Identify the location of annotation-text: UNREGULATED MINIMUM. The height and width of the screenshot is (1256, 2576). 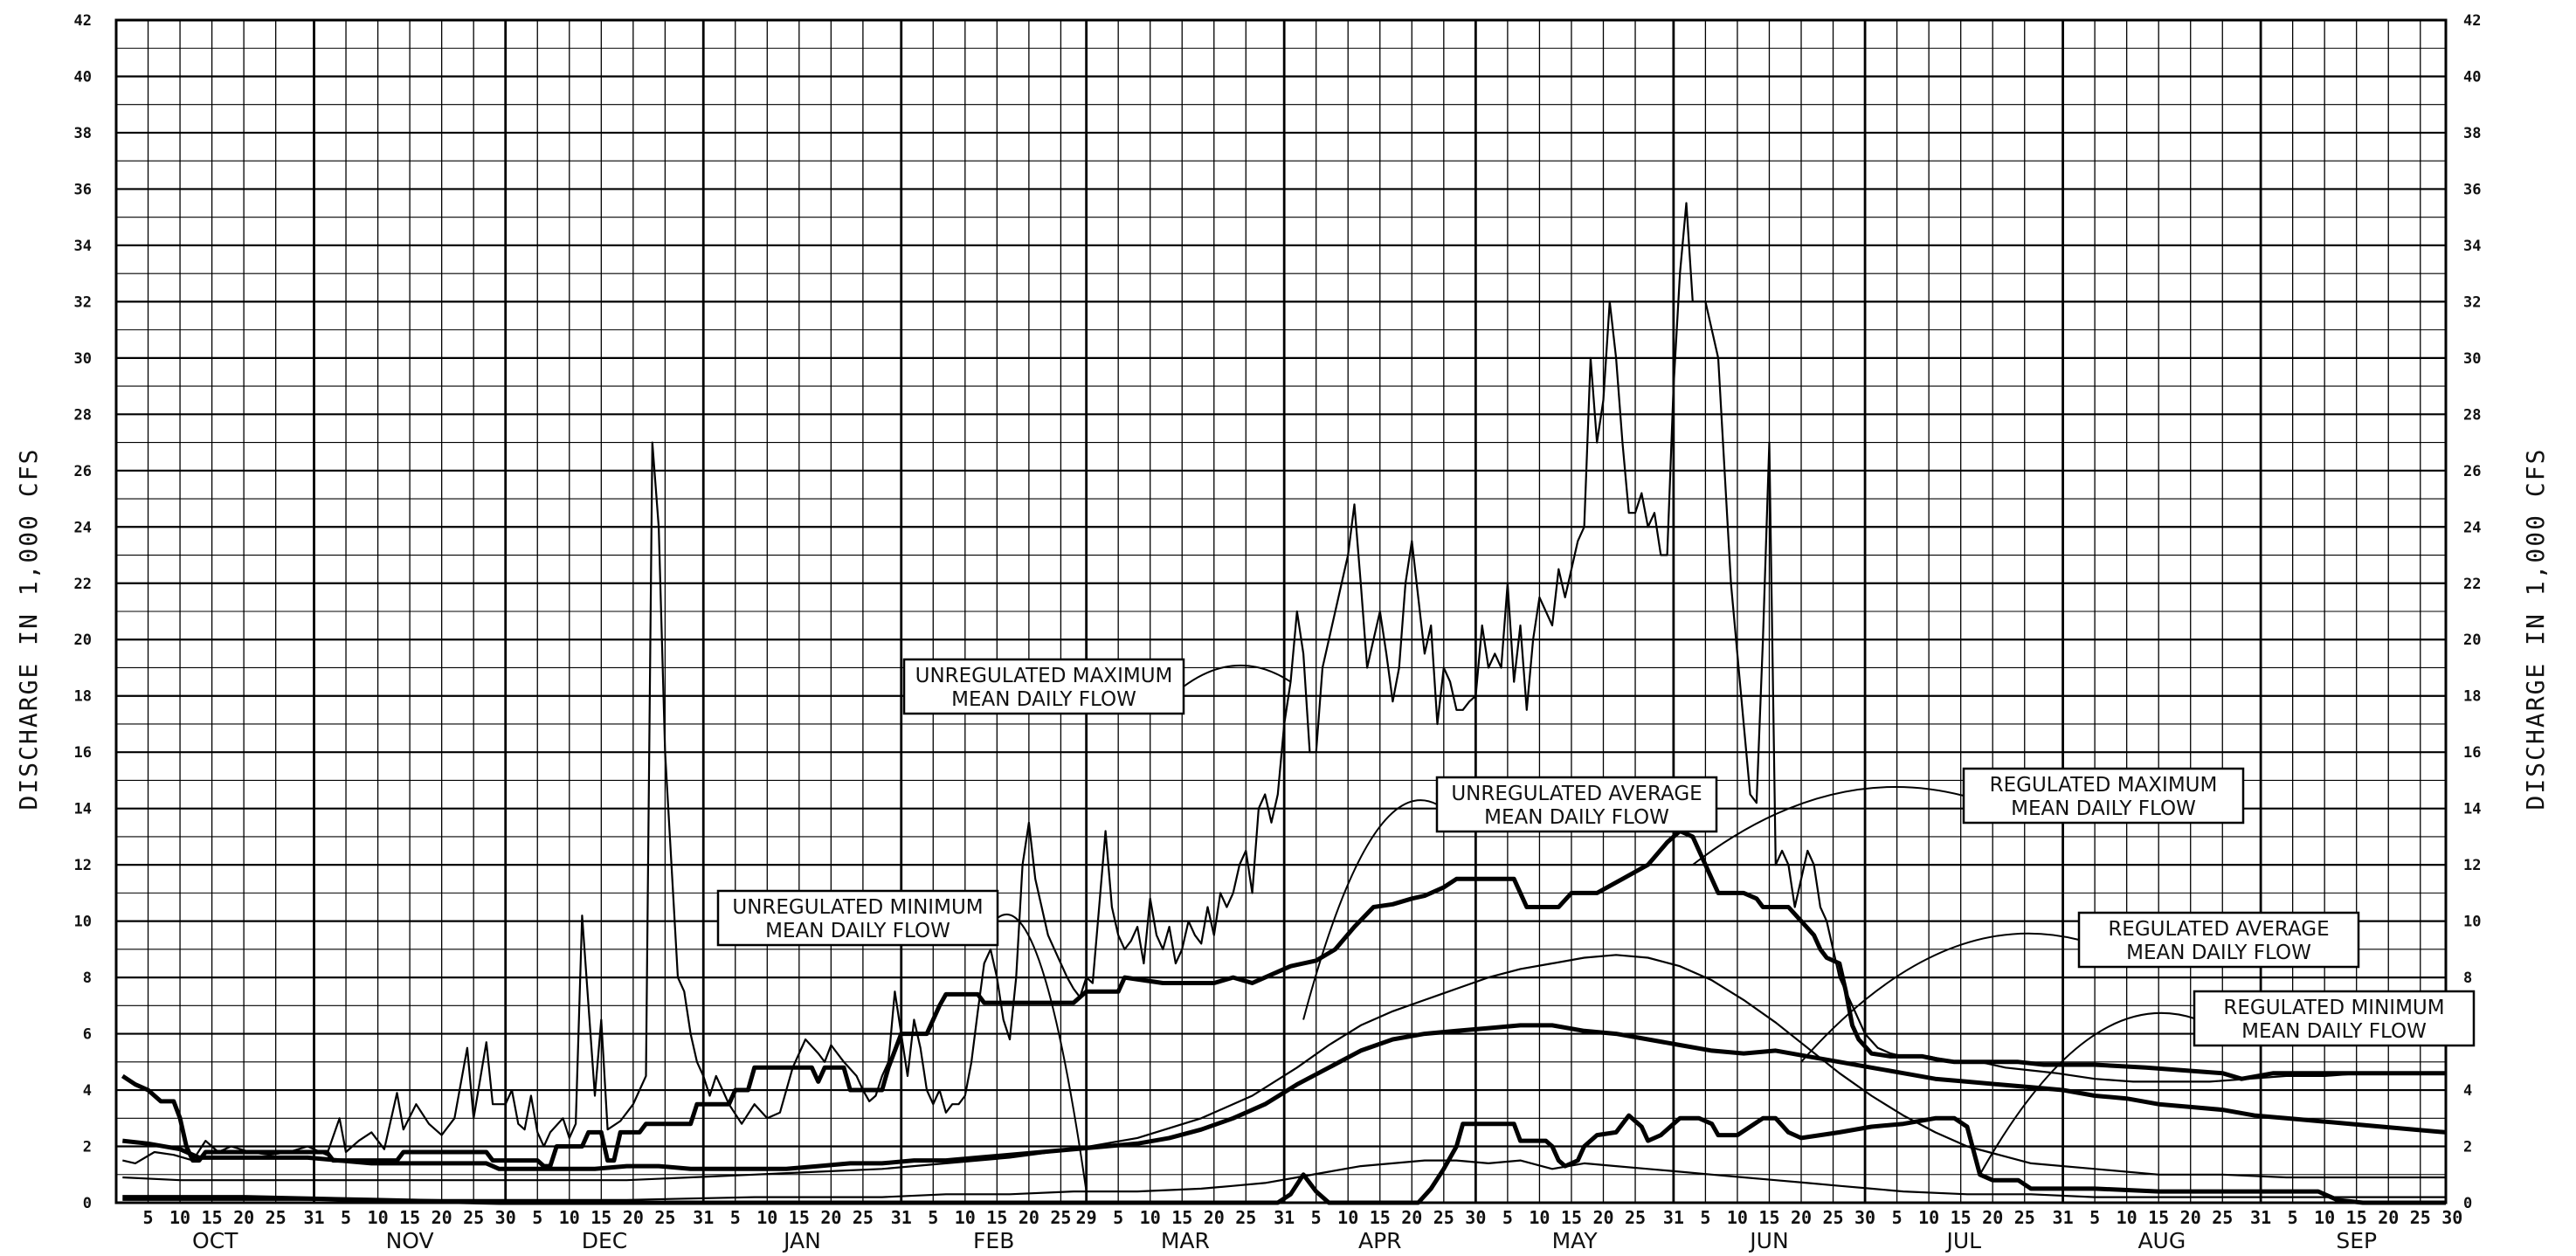
(857, 907).